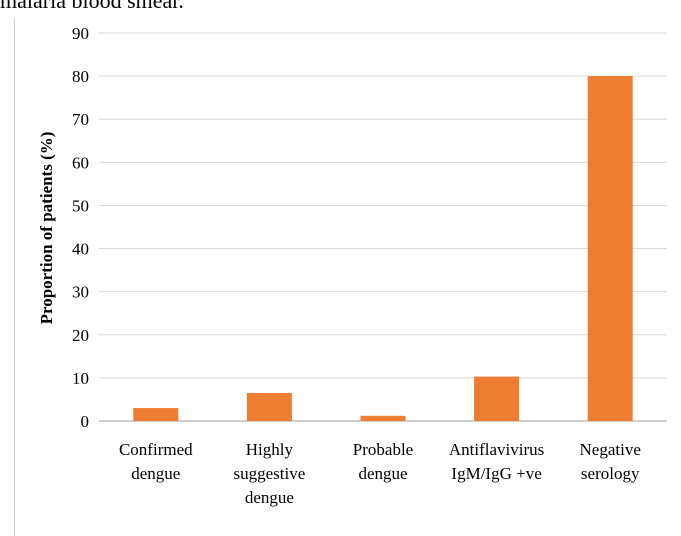 This screenshot has height=536, width=681. Describe the element at coordinates (80, 227) in the screenshot. I see `y-tick-labels: 0 10 20 30 40 50 60 70 80 90` at that location.